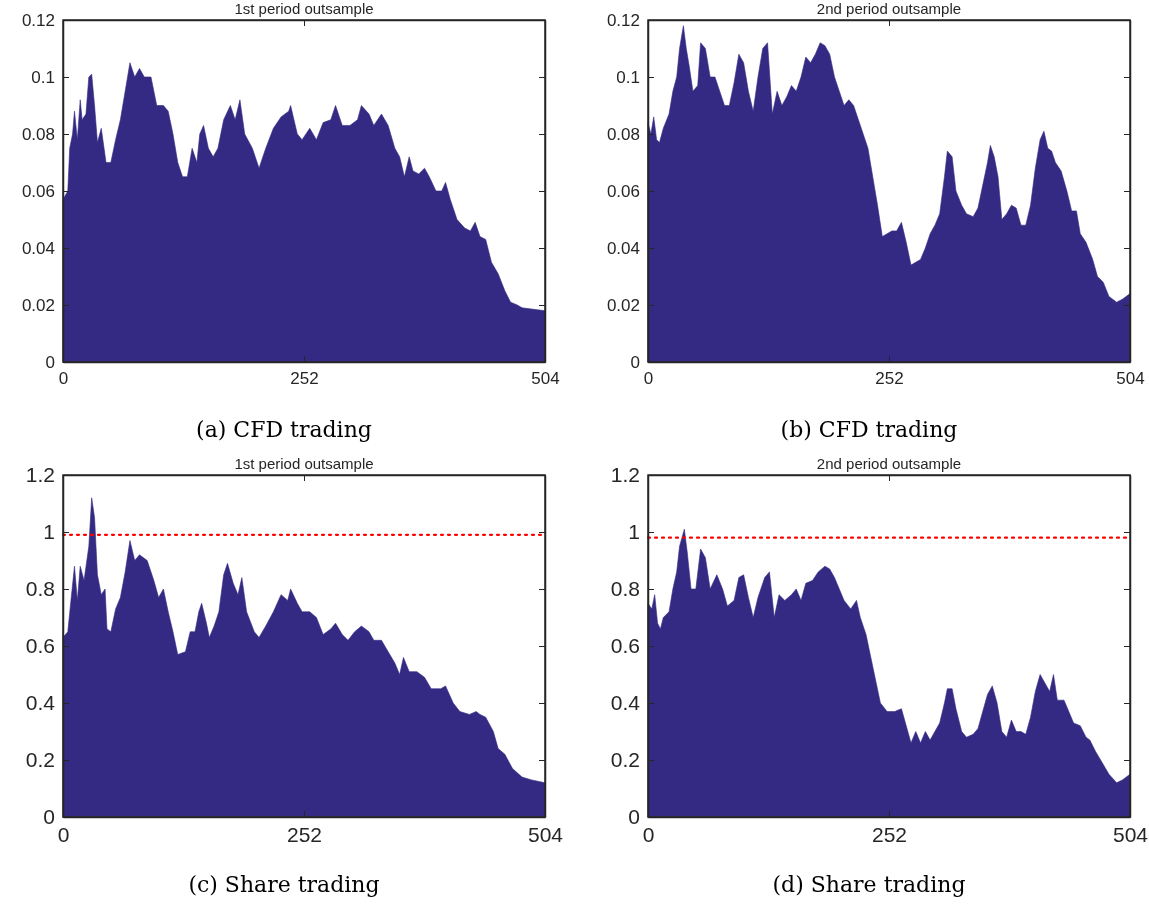 This screenshot has width=1149, height=911. I want to click on text: (b) CFD trading, so click(869, 429).